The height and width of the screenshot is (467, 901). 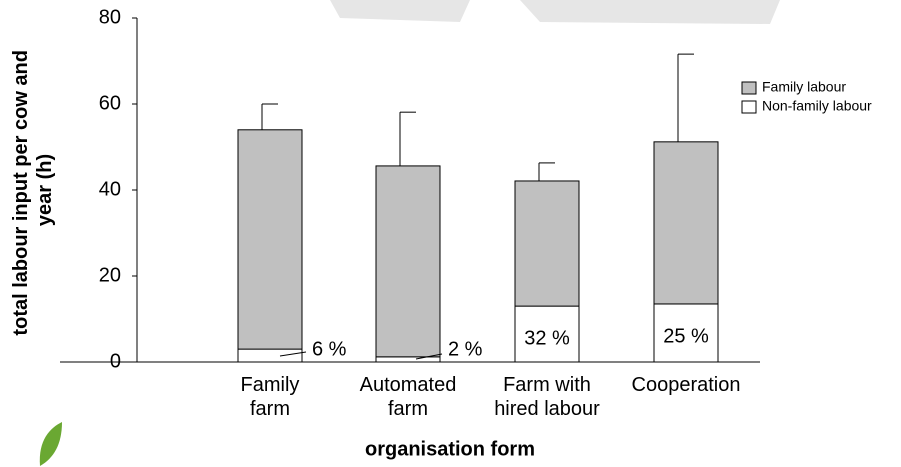 I want to click on x-tick-label: Family farm, so click(x=270, y=397).